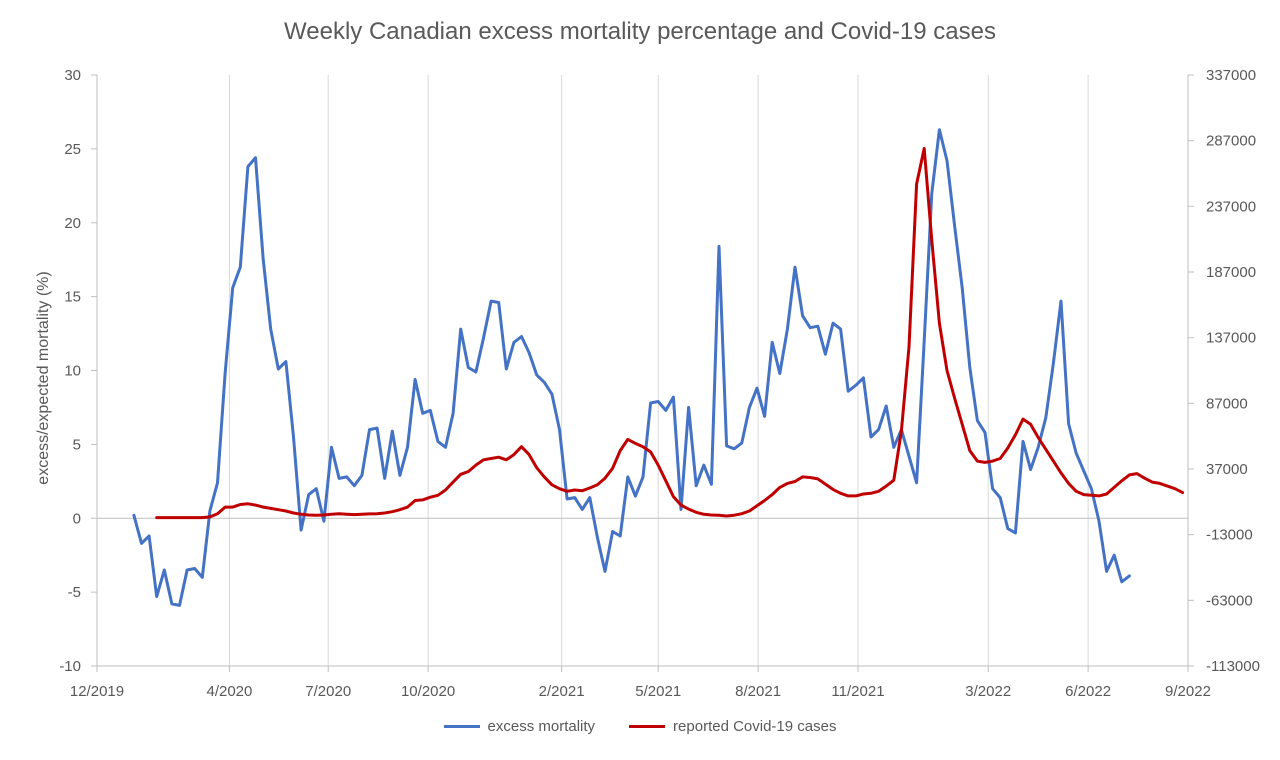 This screenshot has width=1280, height=760. Describe the element at coordinates (77, 444) in the screenshot. I see `y-tick-label: 5` at that location.